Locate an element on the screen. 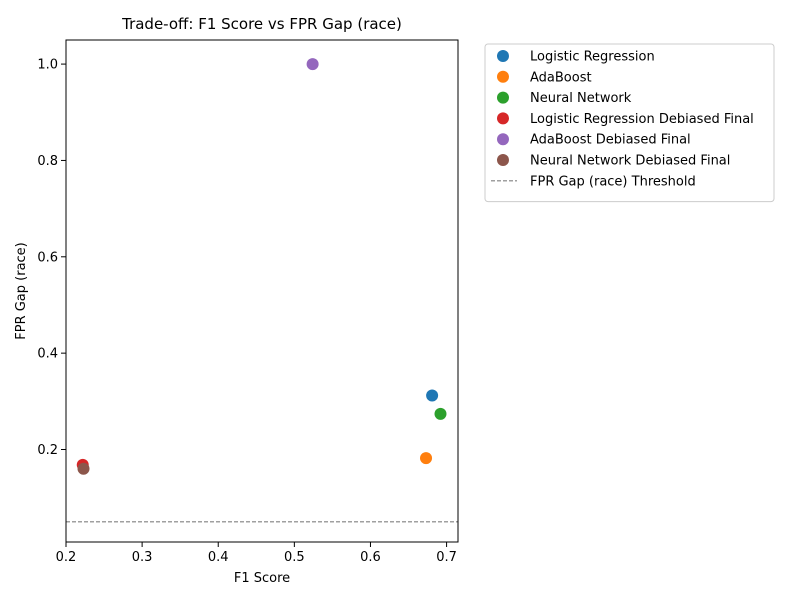  legend-entry: Logistic Regression is located at coordinates (592, 57).